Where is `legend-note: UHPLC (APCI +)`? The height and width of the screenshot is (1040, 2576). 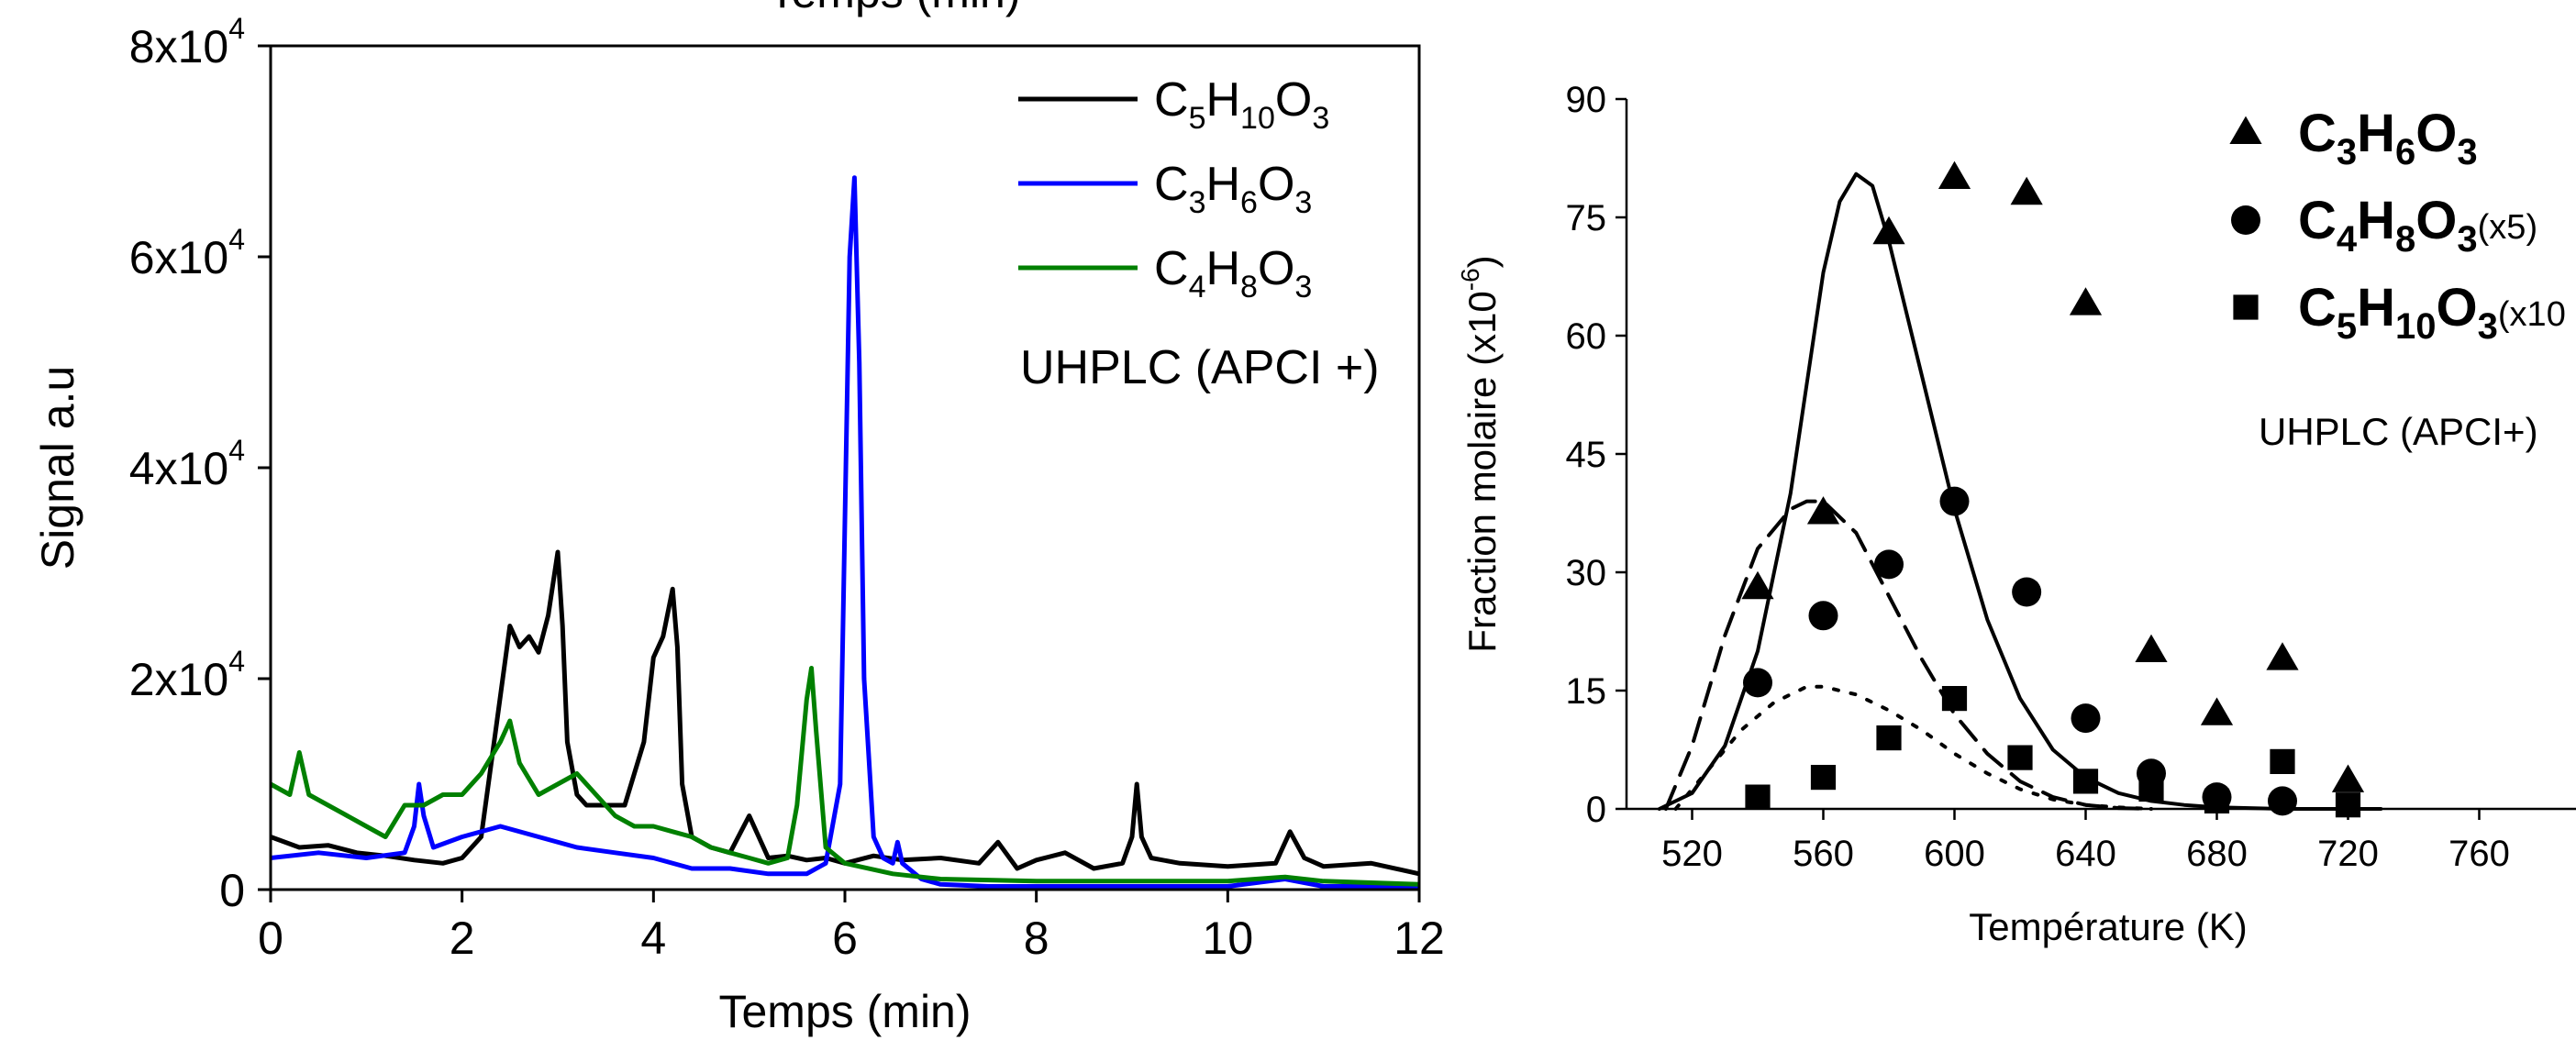
legend-note: UHPLC (APCI +) is located at coordinates (1200, 367).